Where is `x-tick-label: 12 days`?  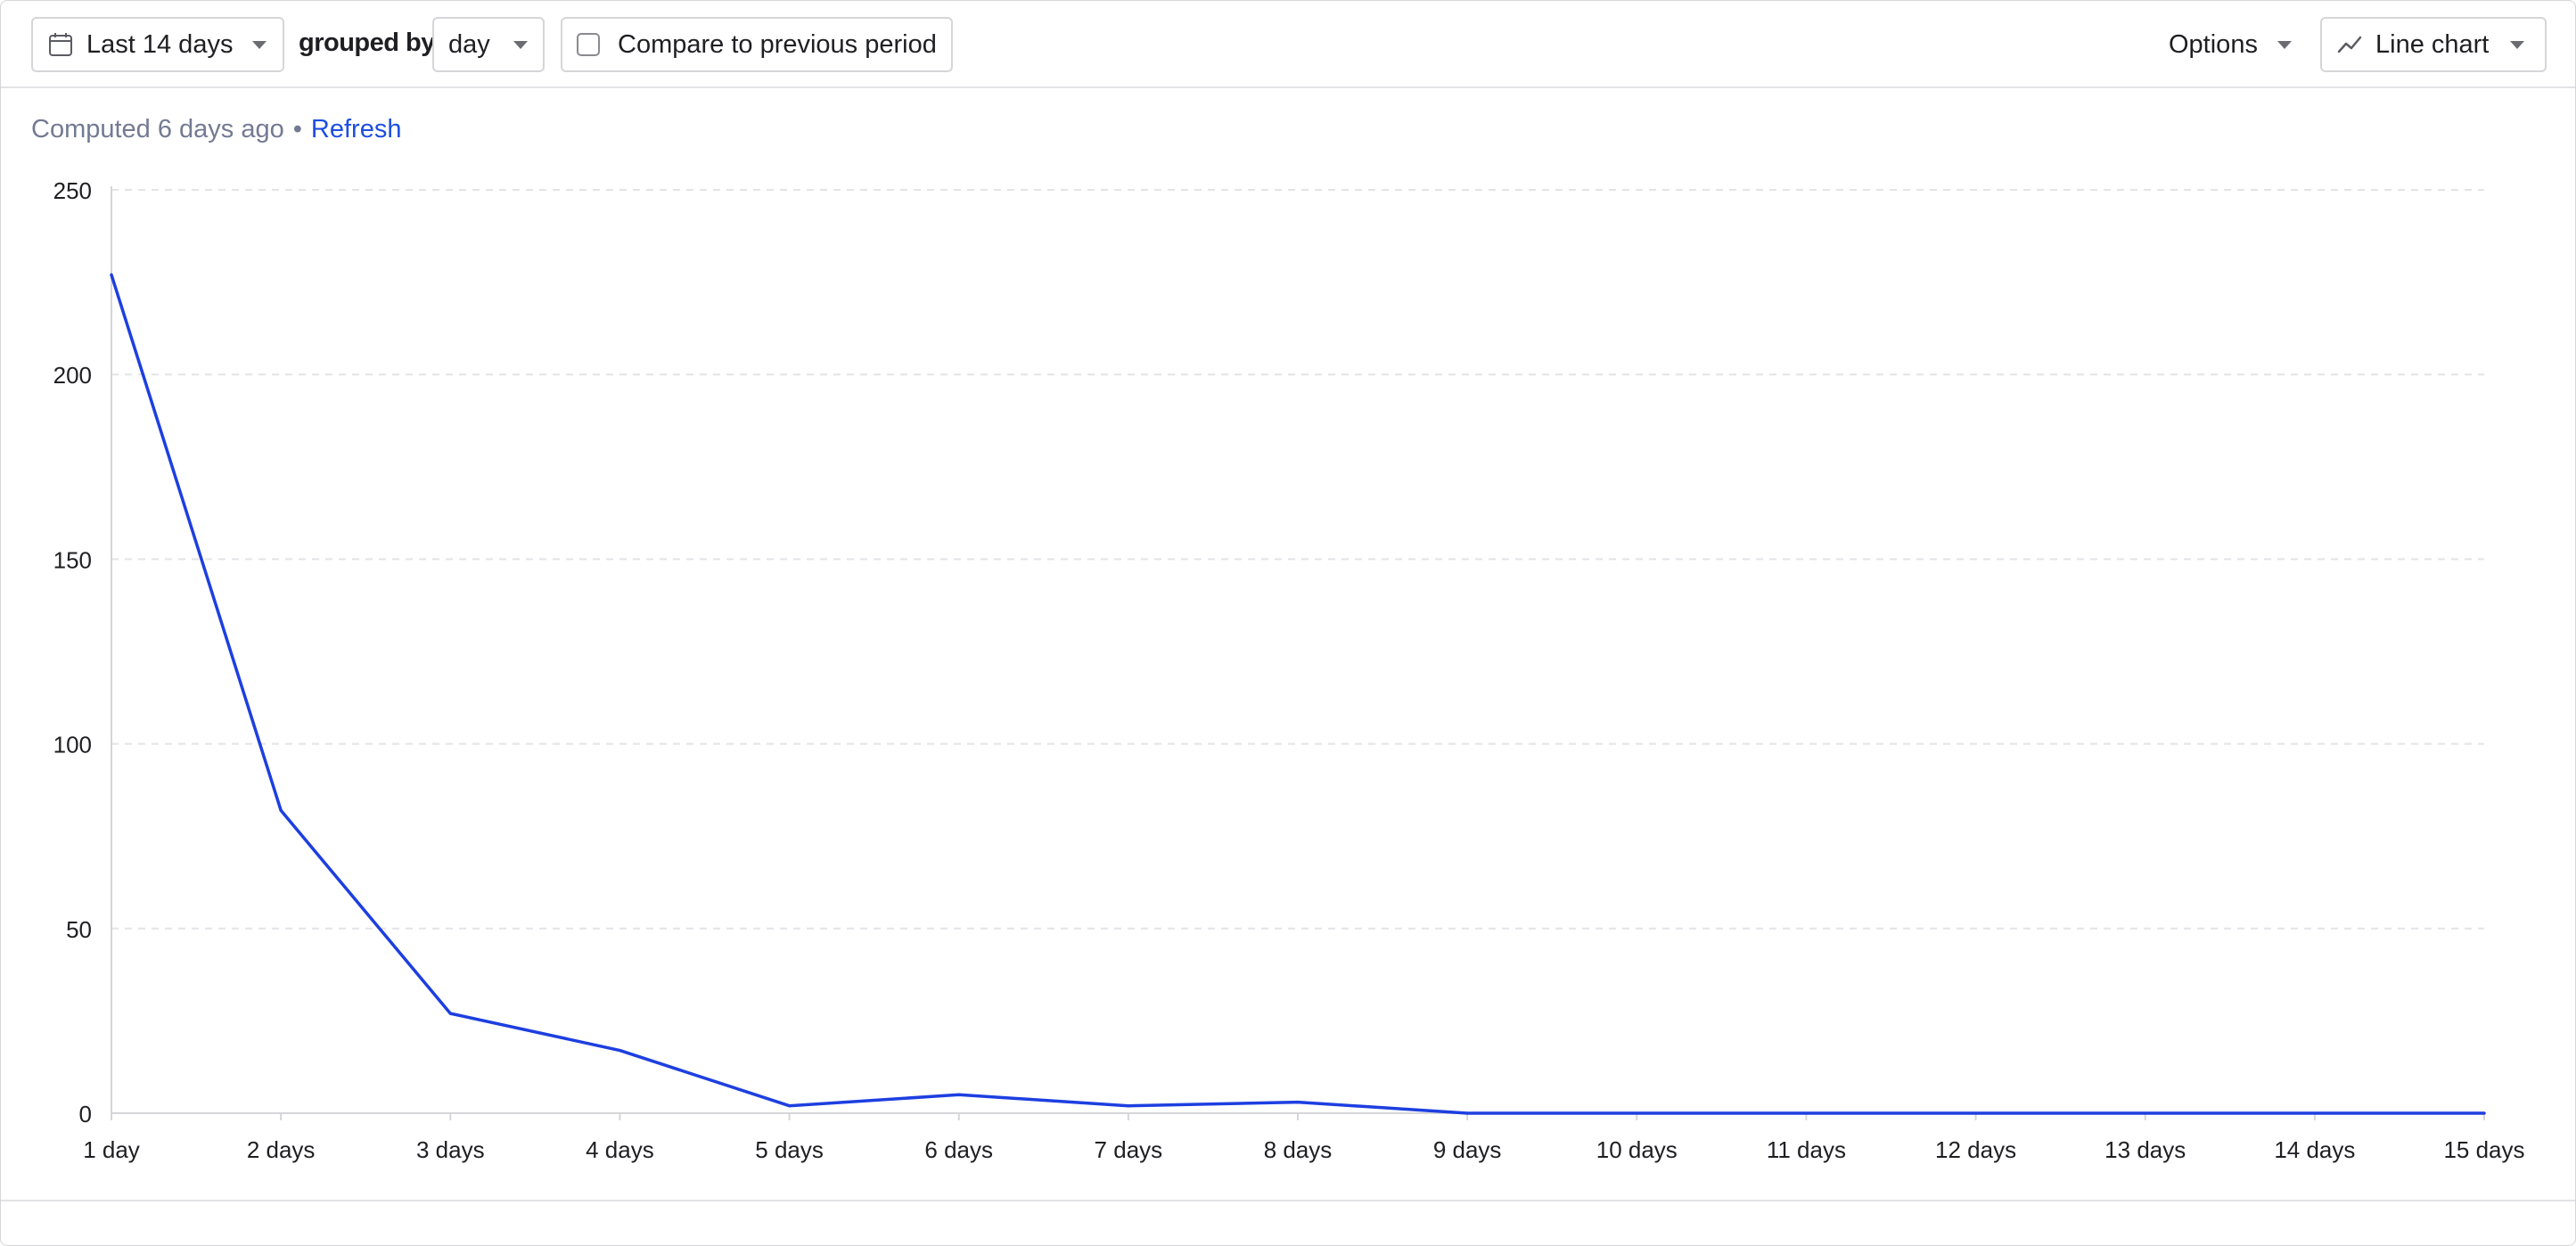 x-tick-label: 12 days is located at coordinates (1976, 1149).